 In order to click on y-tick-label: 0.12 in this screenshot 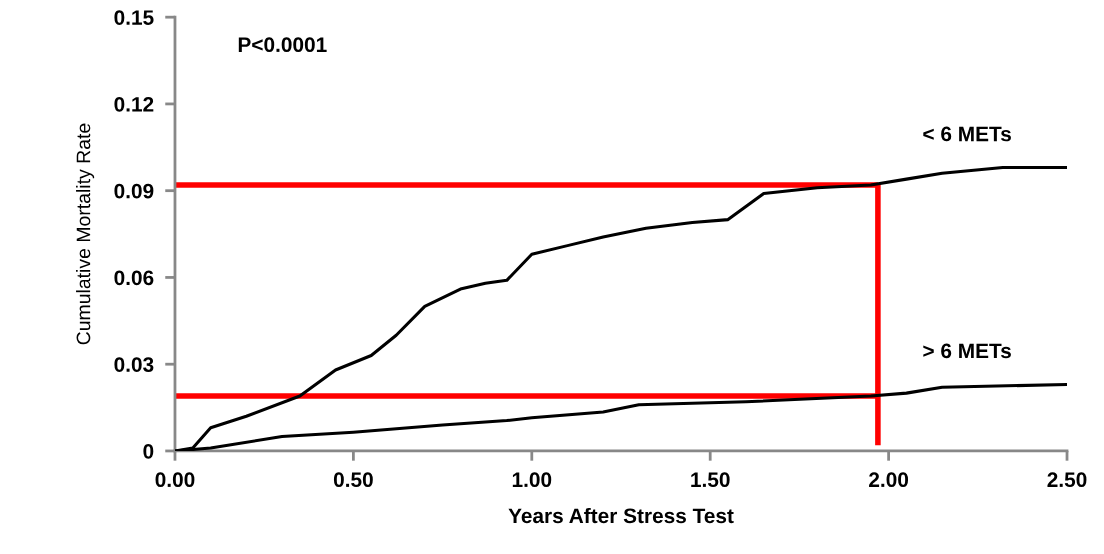, I will do `click(134, 104)`.